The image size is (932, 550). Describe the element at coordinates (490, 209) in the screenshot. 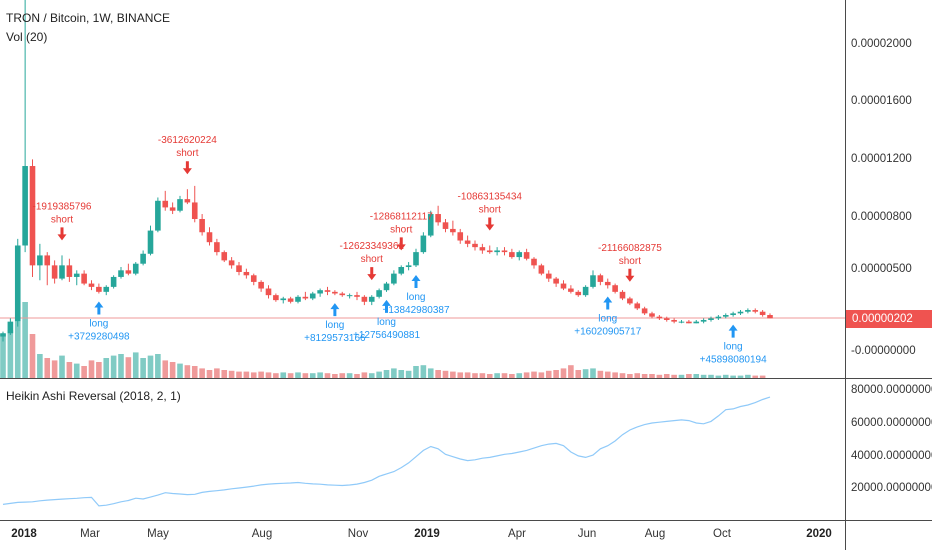

I see `signal-label: short` at that location.